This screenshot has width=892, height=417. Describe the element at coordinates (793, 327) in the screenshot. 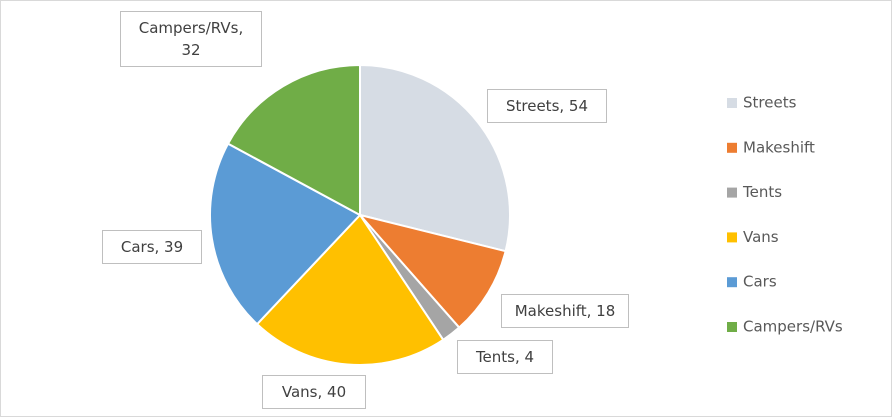

I see `legend-label: Campers/RVs` at that location.